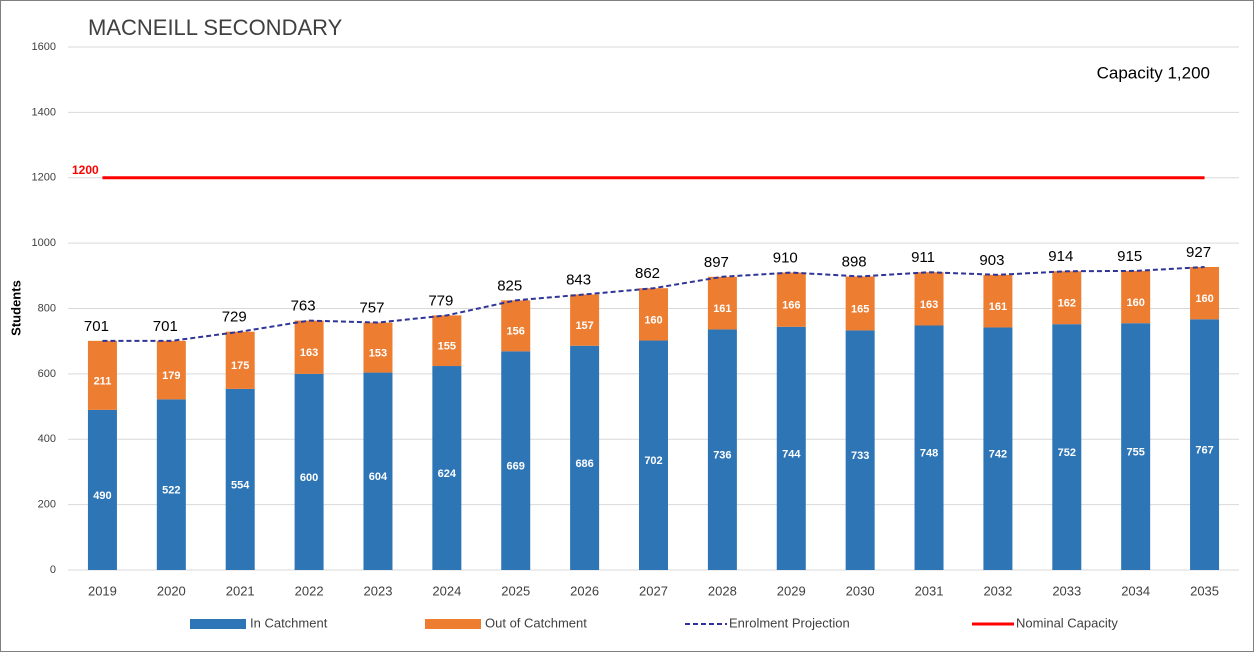  What do you see at coordinates (47, 505) in the screenshot?
I see `y-tick-label: 200` at bounding box center [47, 505].